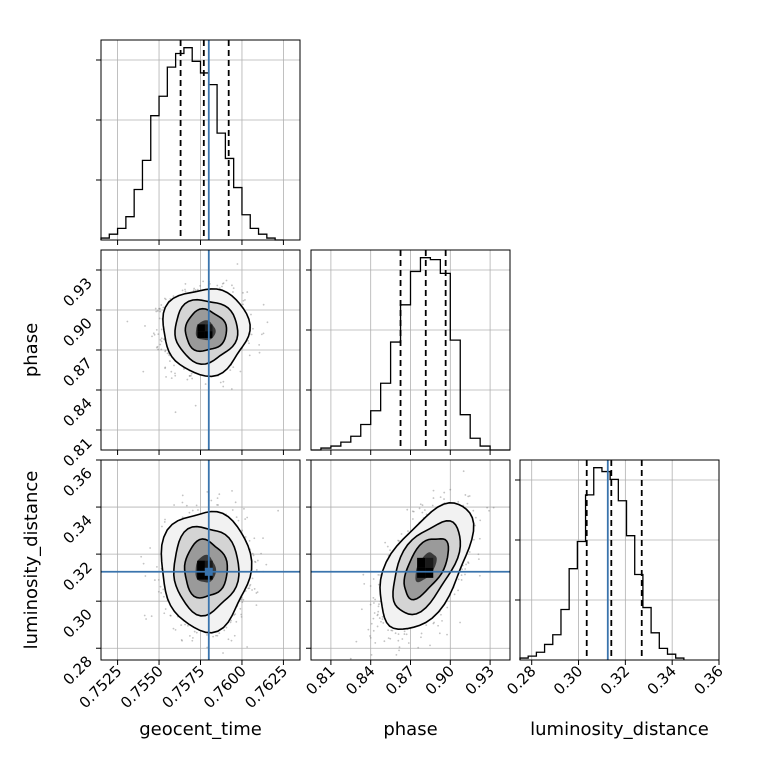 The image size is (760, 760). I want to click on panel-2d-geocent_time-phase: 0.81 0.84 0.87 0.90 0.93, so click(180, 359).